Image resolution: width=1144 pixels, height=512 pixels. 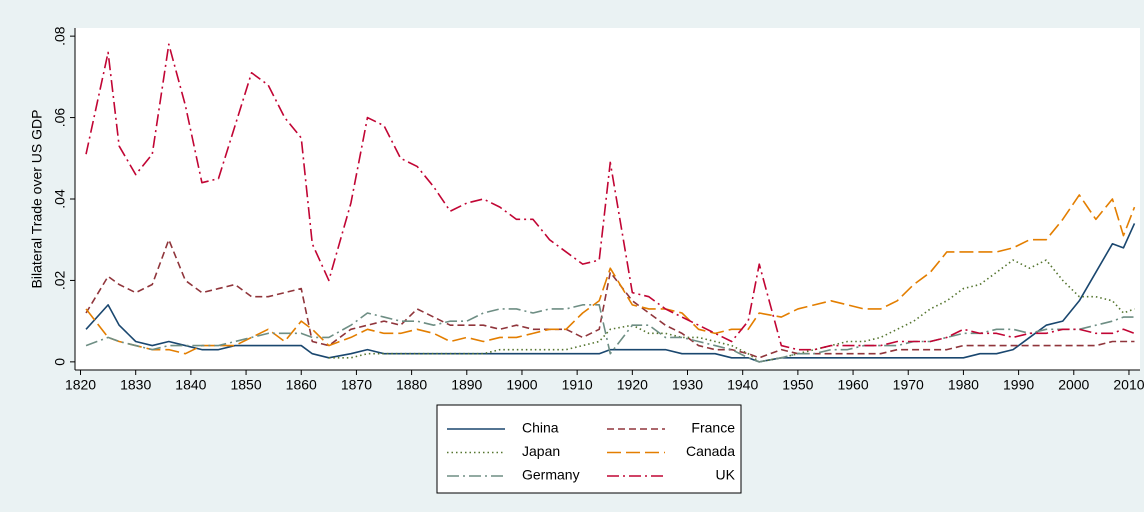 What do you see at coordinates (687, 385) in the screenshot?
I see `x-tick-label: 1930` at bounding box center [687, 385].